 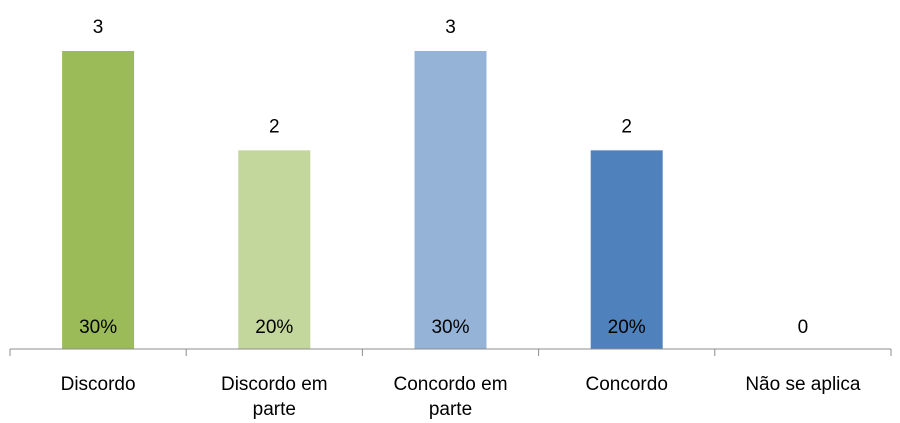 What do you see at coordinates (803, 384) in the screenshot?
I see `category-label: Não se aplica` at bounding box center [803, 384].